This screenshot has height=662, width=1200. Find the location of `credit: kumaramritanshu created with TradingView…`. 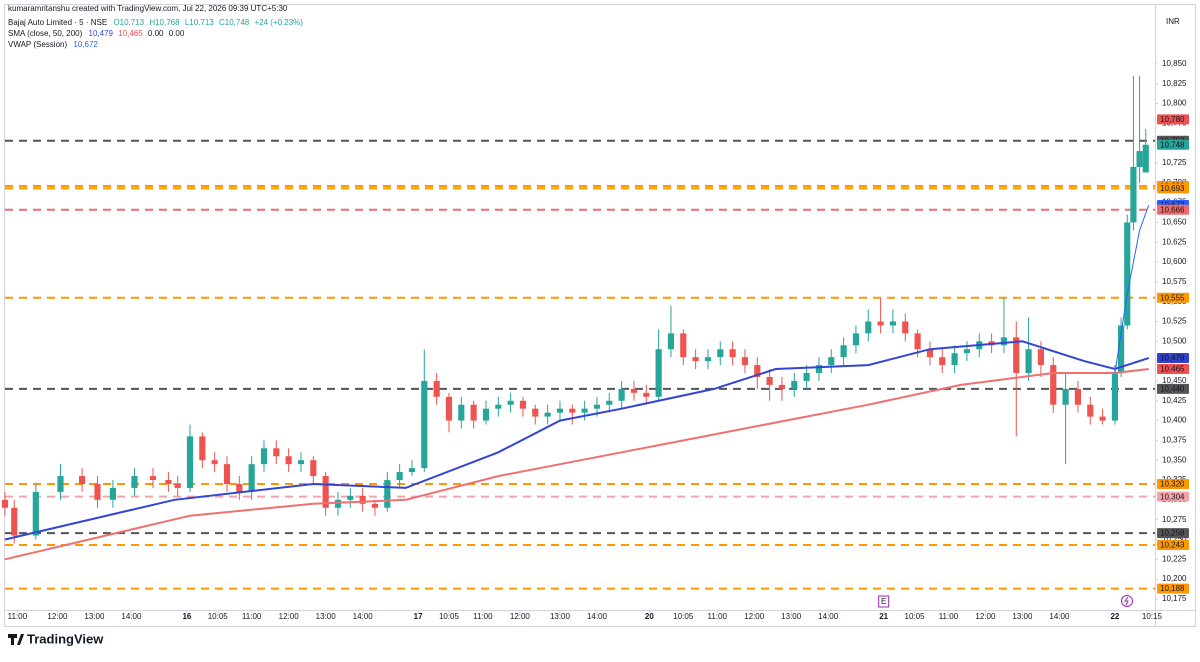

credit: kumaramritanshu created with TradingView… is located at coordinates (148, 8).